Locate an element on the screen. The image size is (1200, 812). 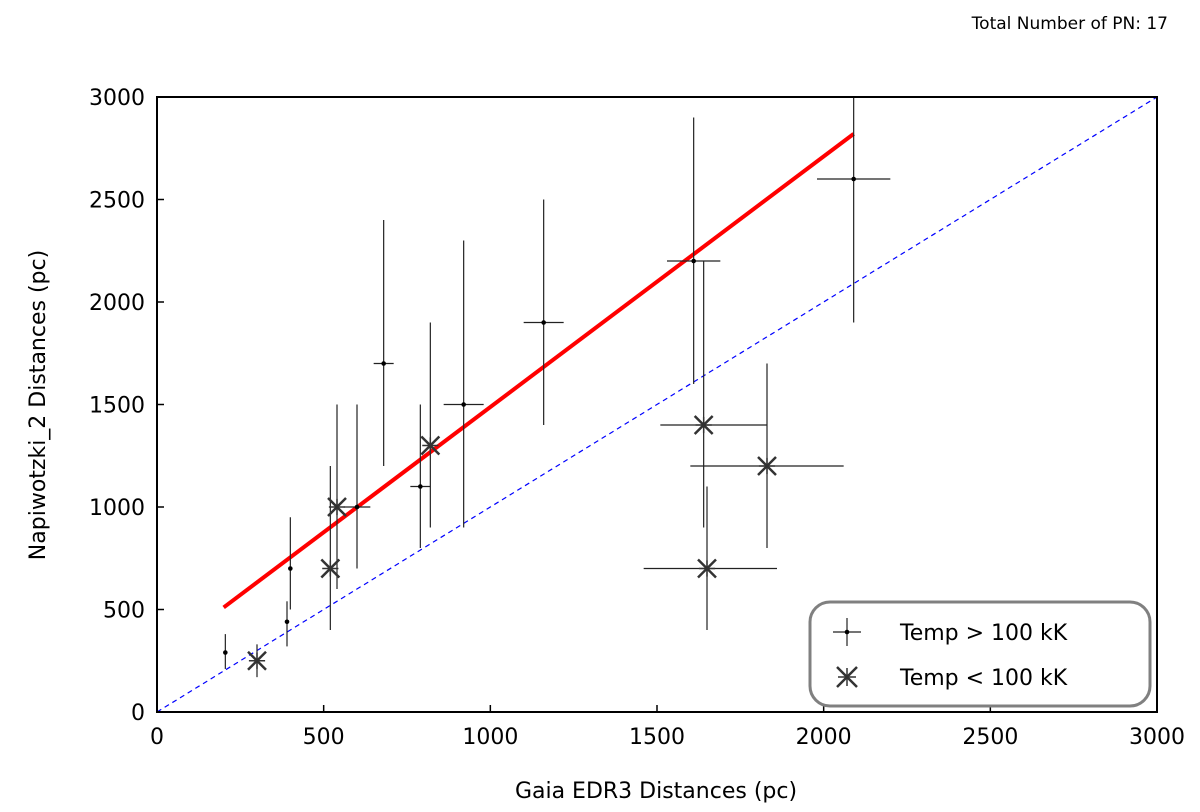
legend-label: Temp > 100 kK is located at coordinates (983, 633).